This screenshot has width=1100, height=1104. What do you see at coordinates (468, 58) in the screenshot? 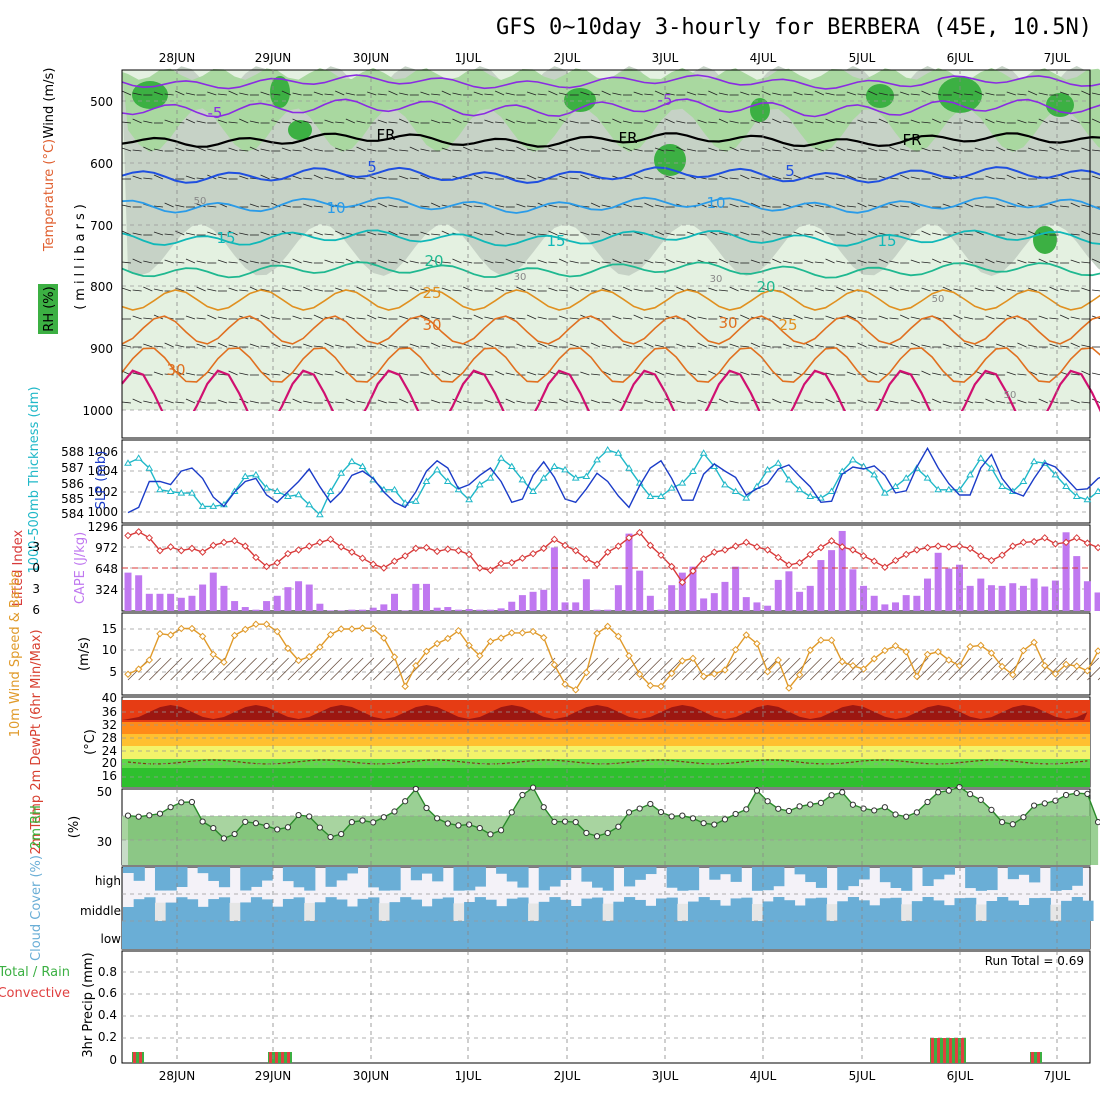
I see `date-label-top: 1JUL` at bounding box center [468, 58].